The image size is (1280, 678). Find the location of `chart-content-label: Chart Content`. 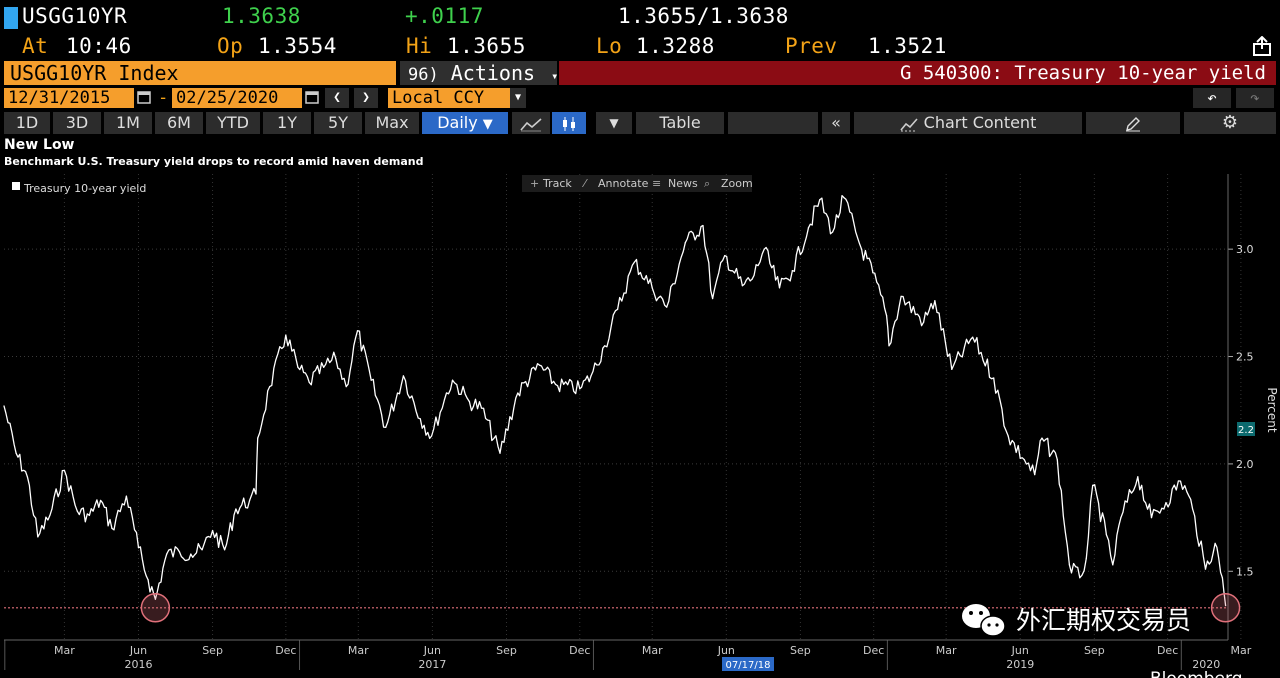

chart-content-label: Chart Content is located at coordinates (980, 122).